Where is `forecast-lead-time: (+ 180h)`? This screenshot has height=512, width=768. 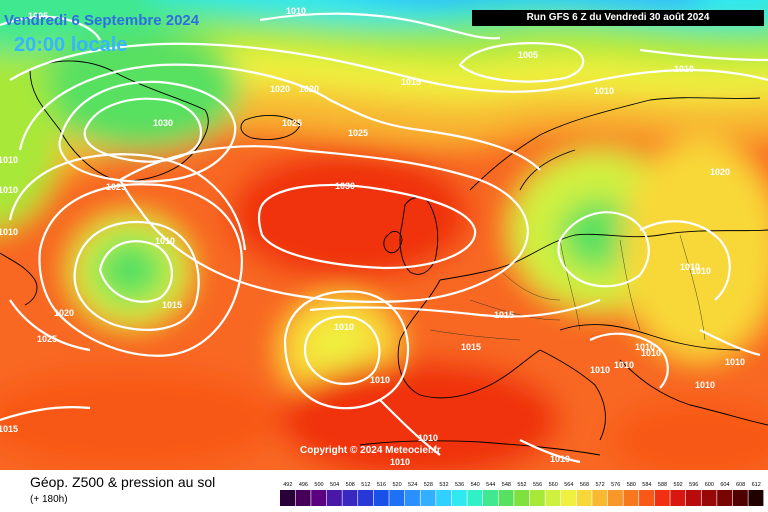 forecast-lead-time: (+ 180h) is located at coordinates (49, 499).